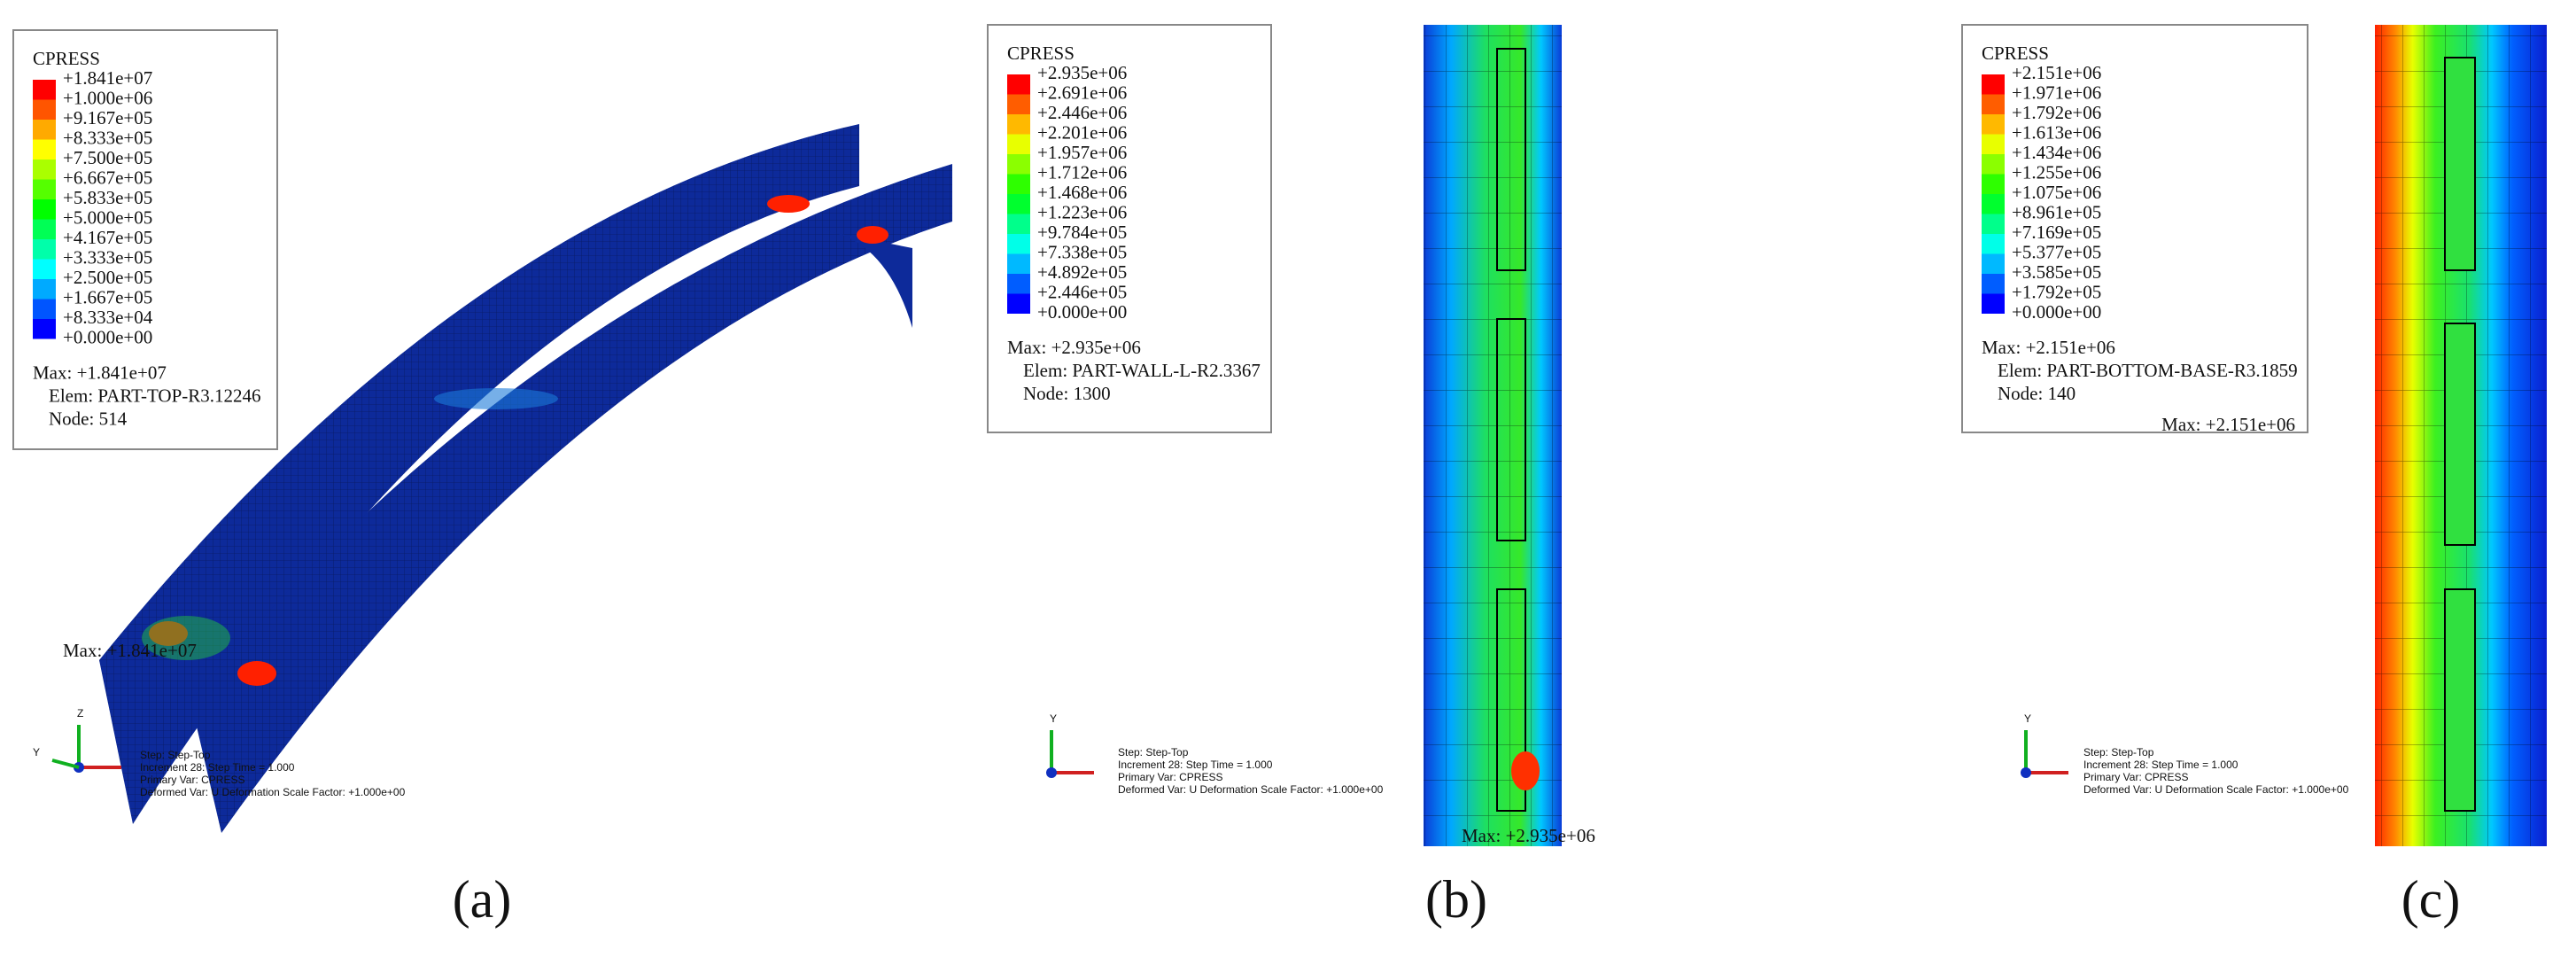  What do you see at coordinates (107, 117) in the screenshot?
I see `legend-level: +9.167e+05` at bounding box center [107, 117].